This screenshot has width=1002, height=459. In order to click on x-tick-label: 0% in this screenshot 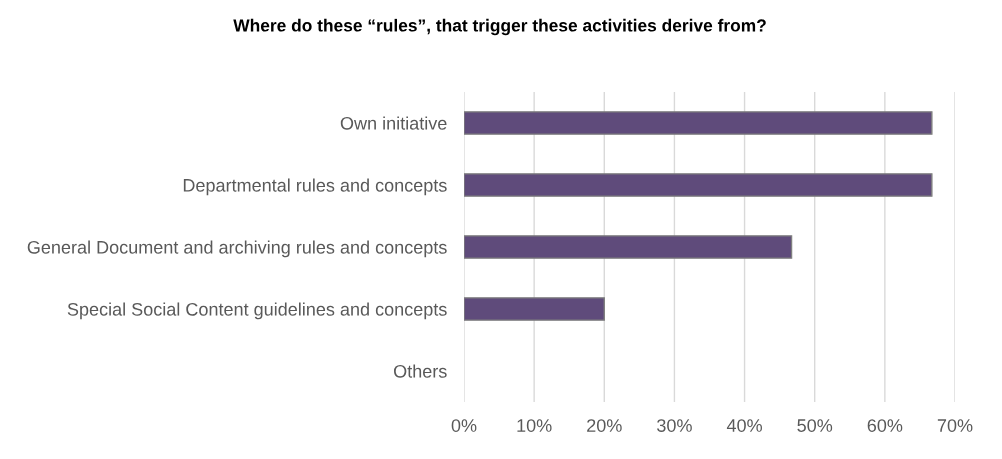, I will do `click(464, 425)`.